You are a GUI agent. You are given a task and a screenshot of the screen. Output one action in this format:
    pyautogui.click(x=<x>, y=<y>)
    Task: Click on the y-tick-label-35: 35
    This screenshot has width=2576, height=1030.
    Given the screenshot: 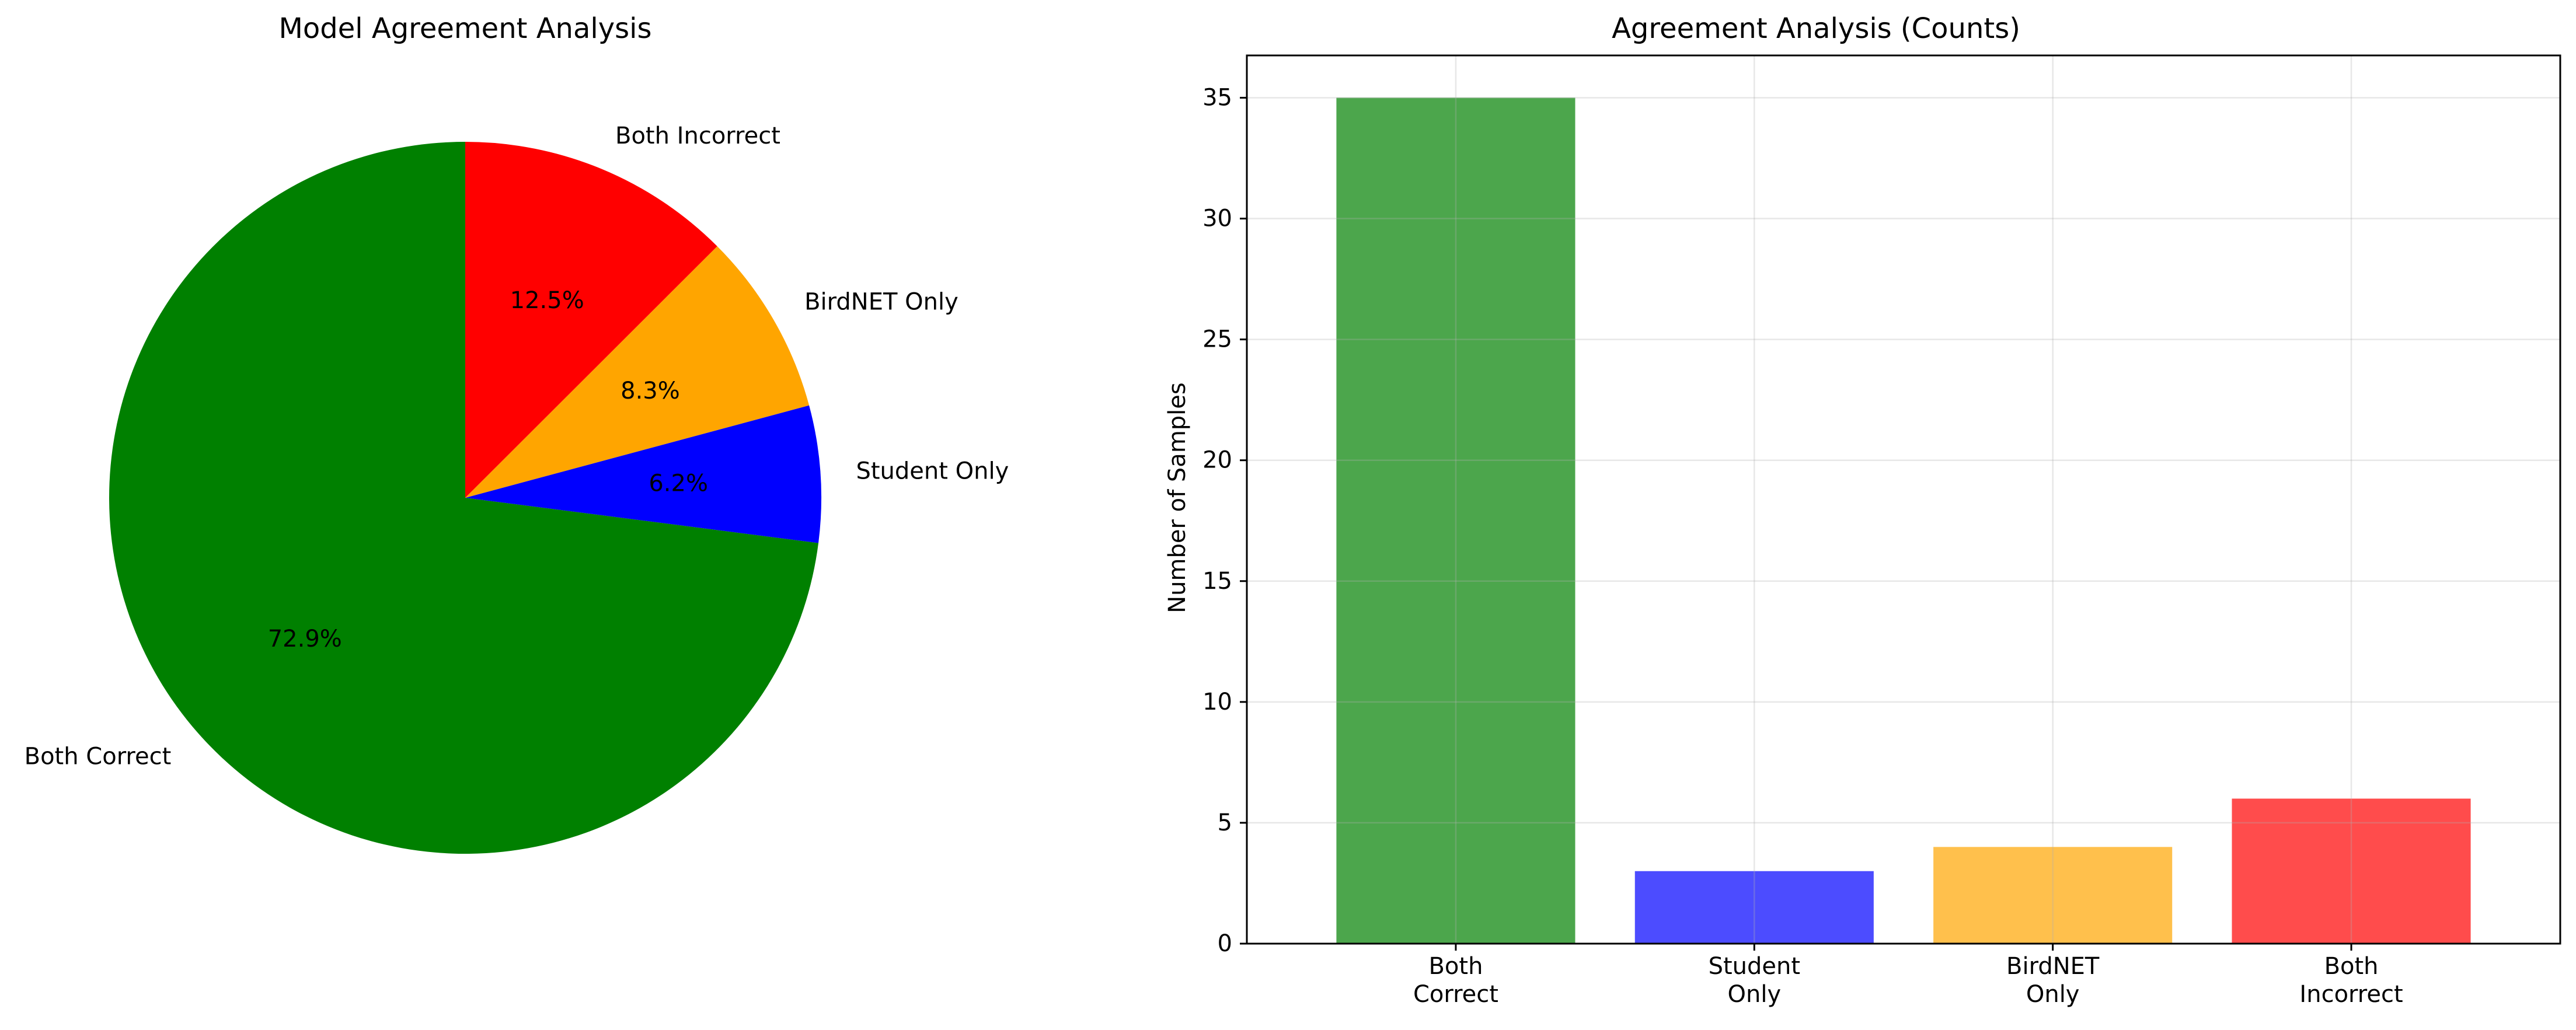 What is the action you would take?
    pyautogui.click(x=1217, y=97)
    